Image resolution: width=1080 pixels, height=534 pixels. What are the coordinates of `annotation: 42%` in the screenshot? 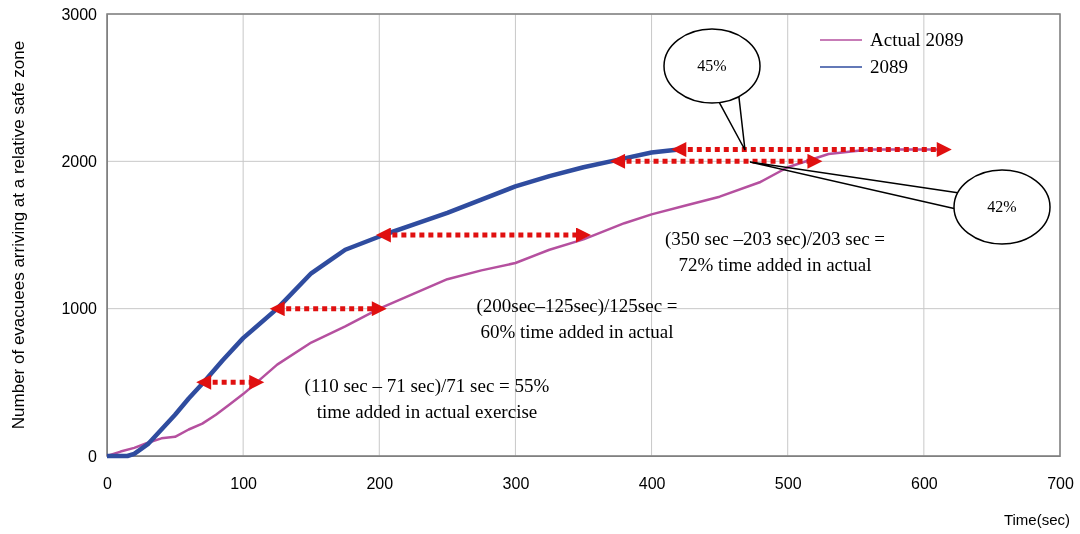 It's located at (1002, 206).